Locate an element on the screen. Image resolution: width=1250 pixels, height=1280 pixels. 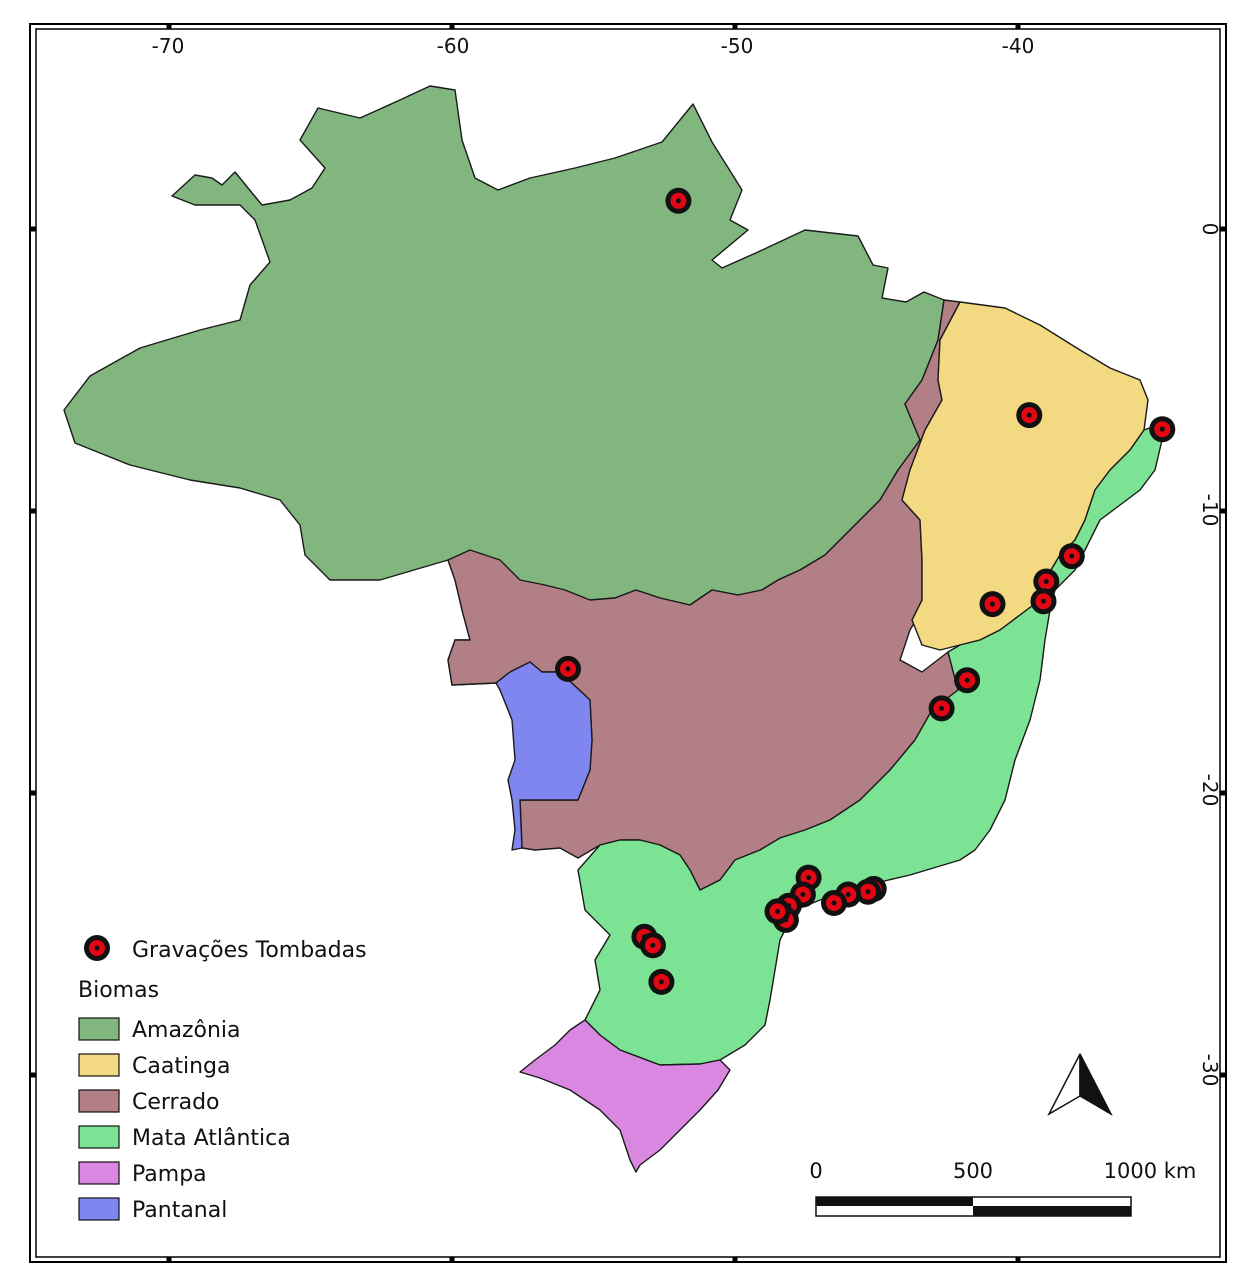
scale-bar: 0 500 1000 km is located at coordinates (1003, 1188).